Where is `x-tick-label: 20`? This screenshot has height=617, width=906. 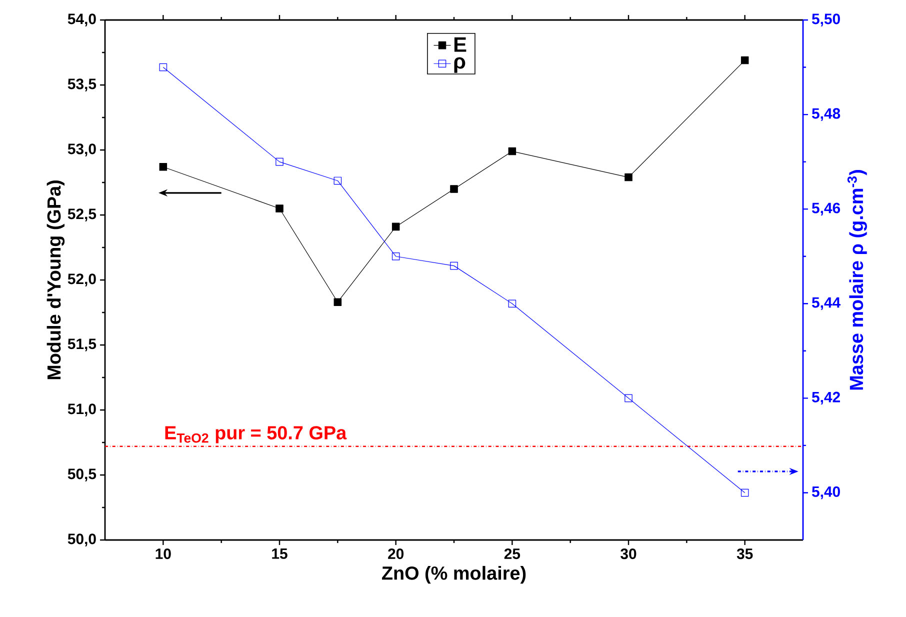
x-tick-label: 20 is located at coordinates (396, 554).